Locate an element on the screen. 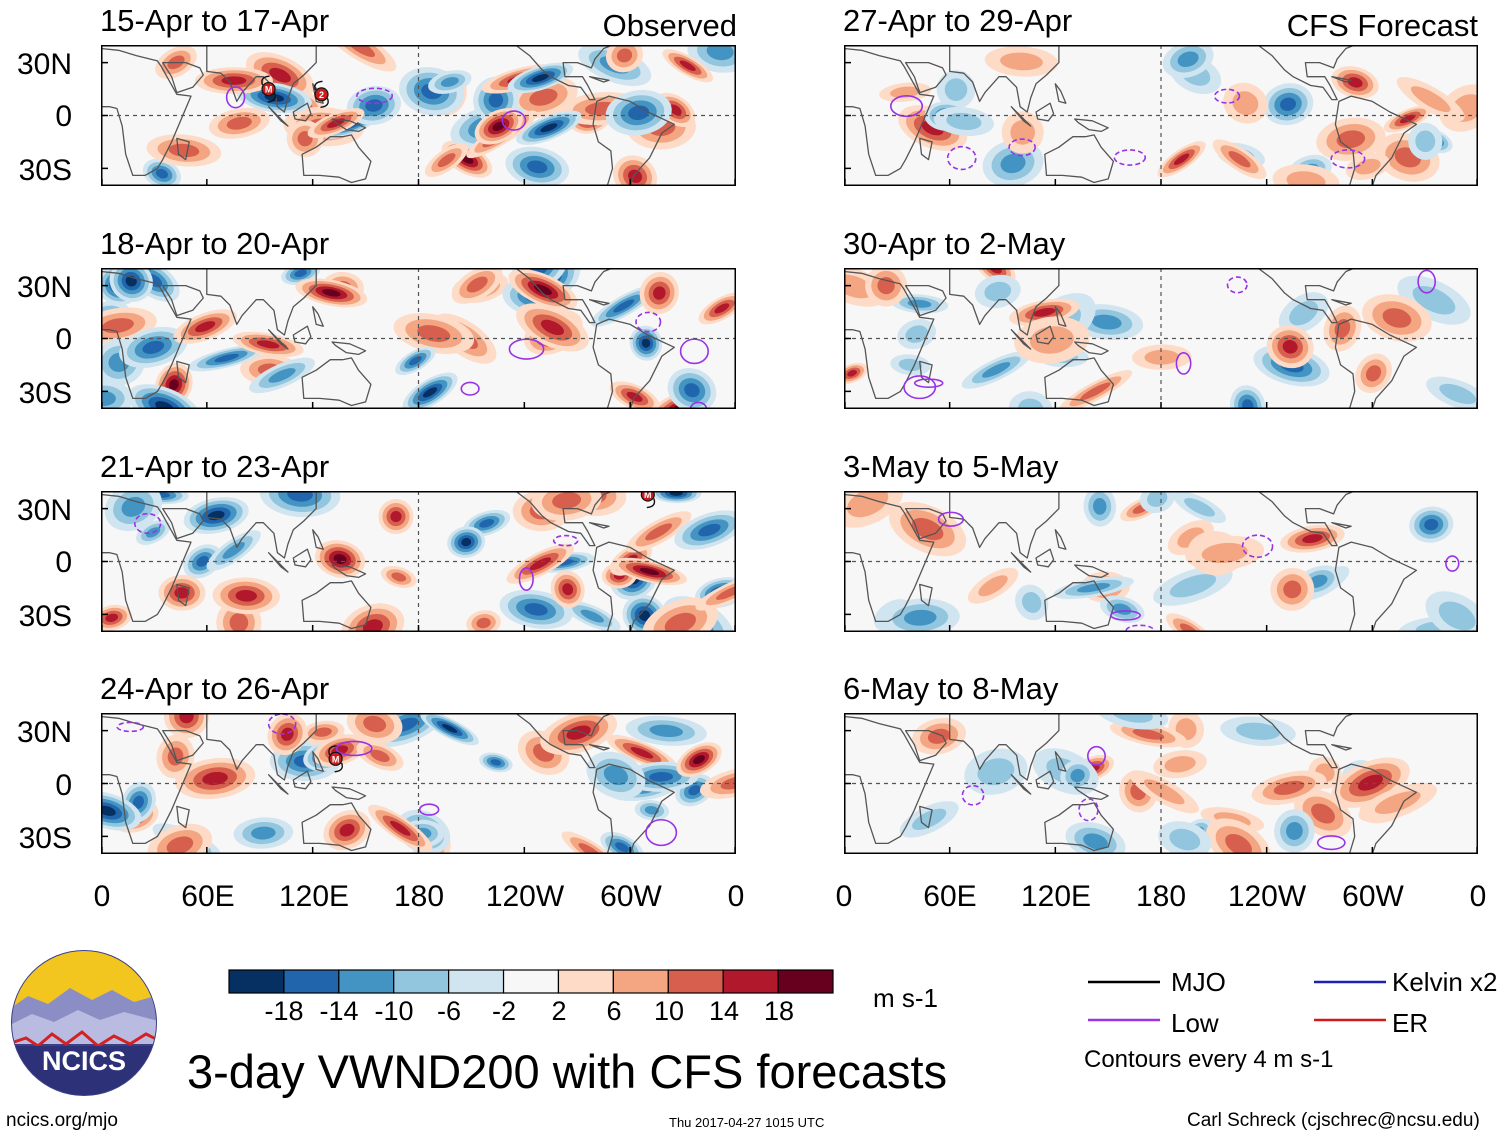 Image resolution: width=1510 pixels, height=1137 pixels. lon-label: 0 is located at coordinates (736, 896).